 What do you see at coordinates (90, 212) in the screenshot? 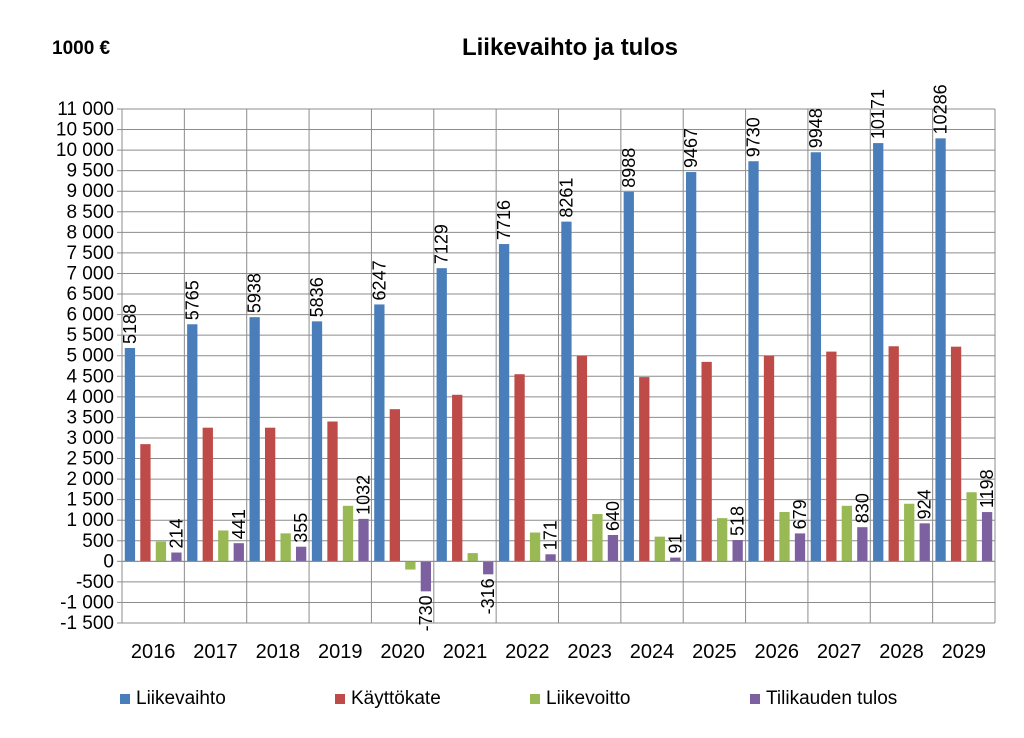
I see `y-tick-label: 8 500` at bounding box center [90, 212].